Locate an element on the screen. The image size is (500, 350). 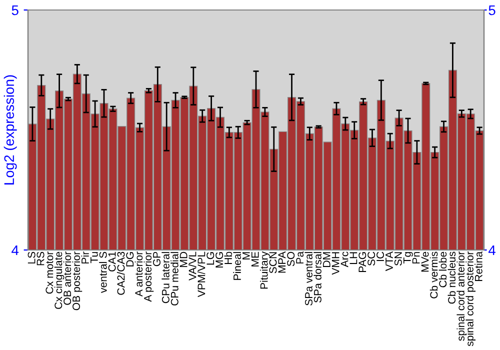
x-tick-label: RS is located at coordinates (40, 259).